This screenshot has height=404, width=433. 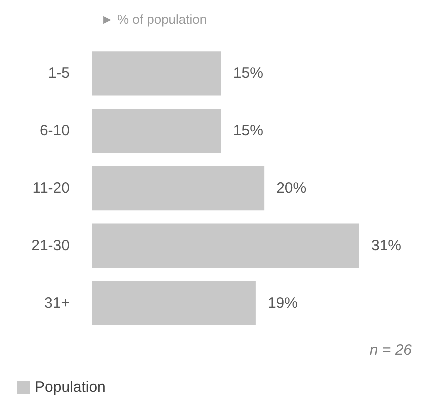 What do you see at coordinates (391, 350) in the screenshot?
I see `text: n = 26` at bounding box center [391, 350].